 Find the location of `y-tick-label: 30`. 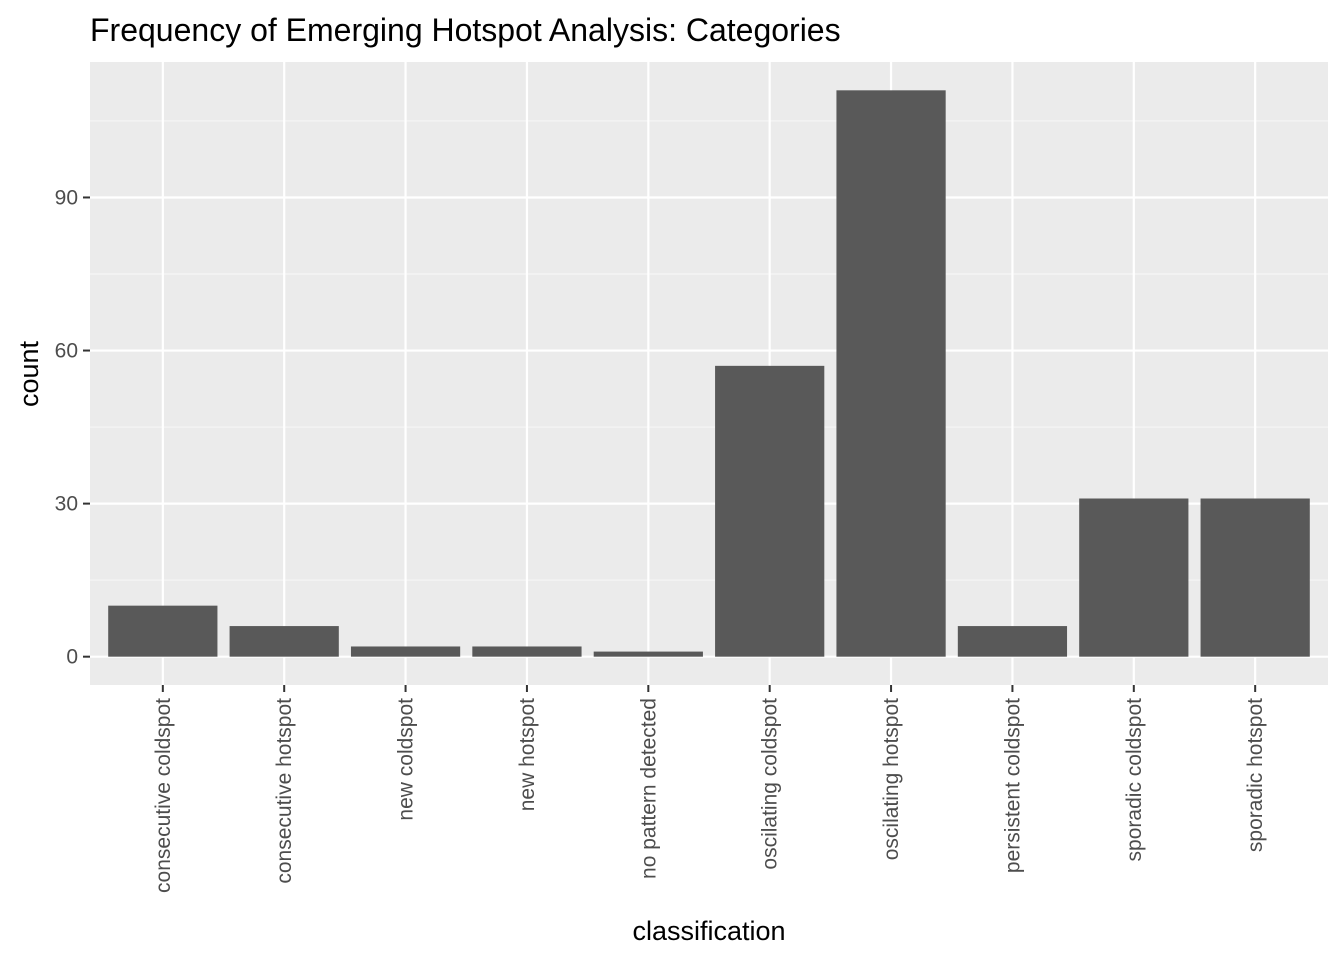

y-tick-label: 30 is located at coordinates (66, 504).